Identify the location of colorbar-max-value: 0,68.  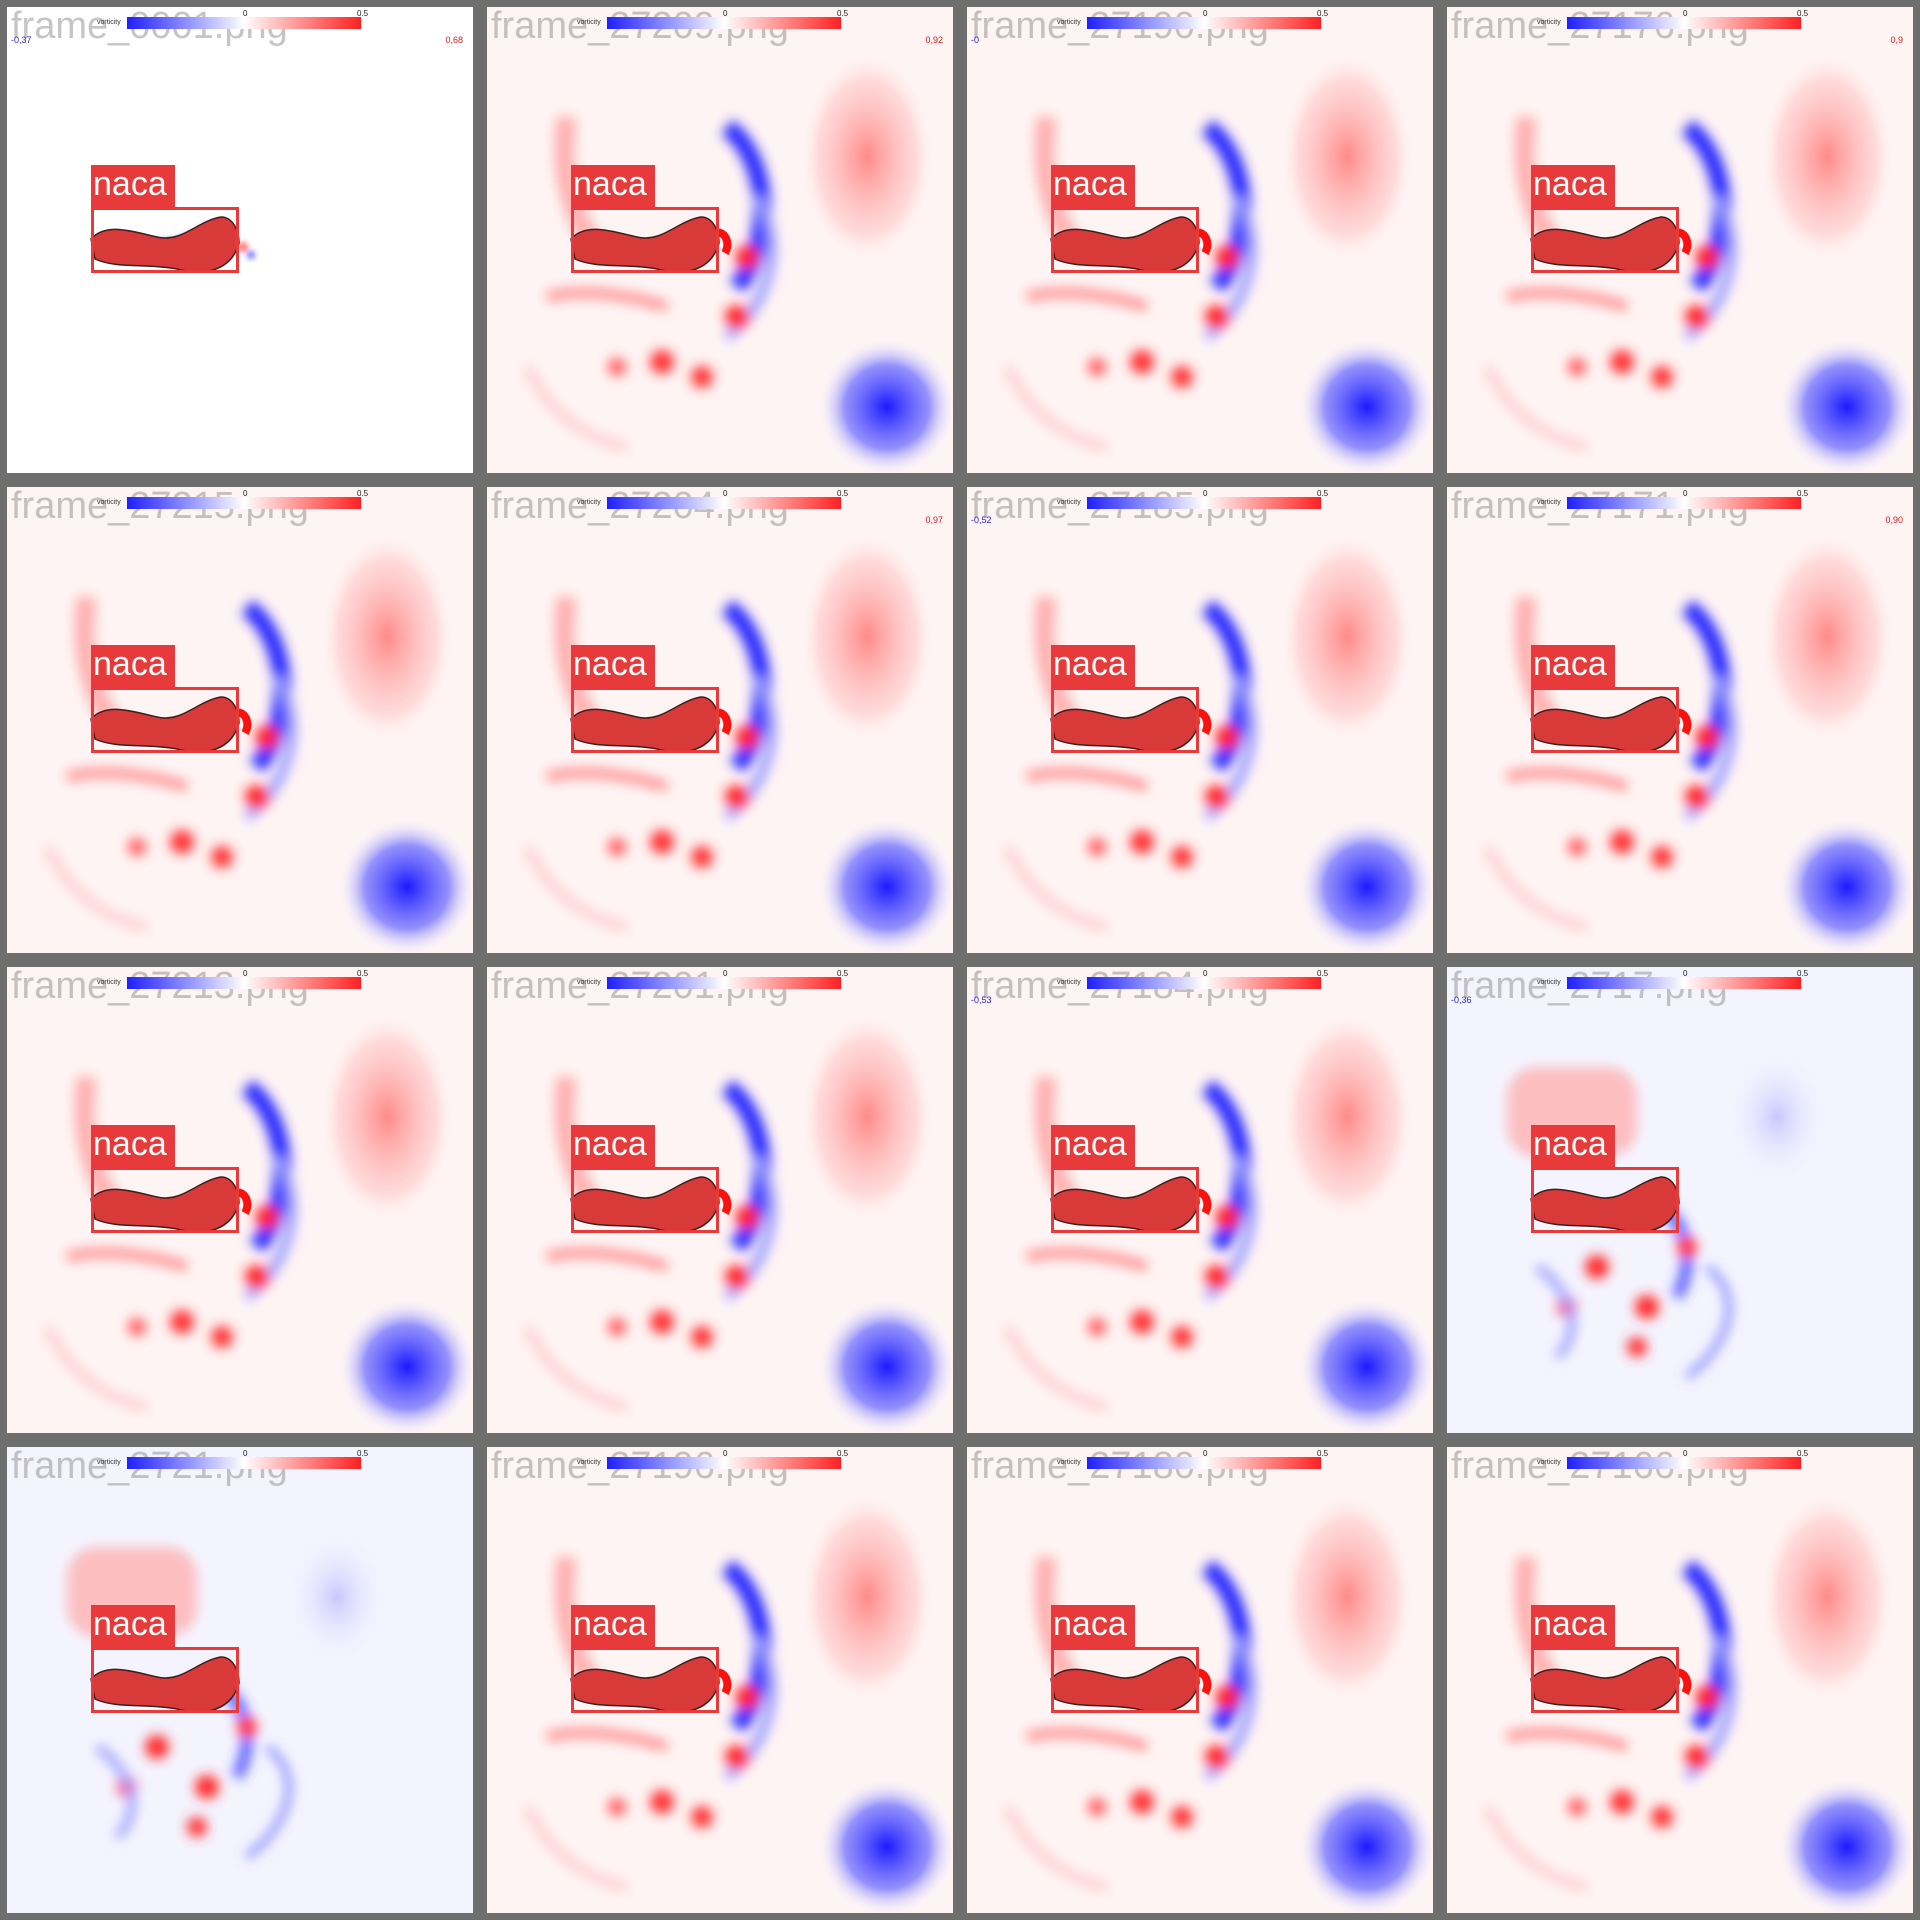
(454, 40).